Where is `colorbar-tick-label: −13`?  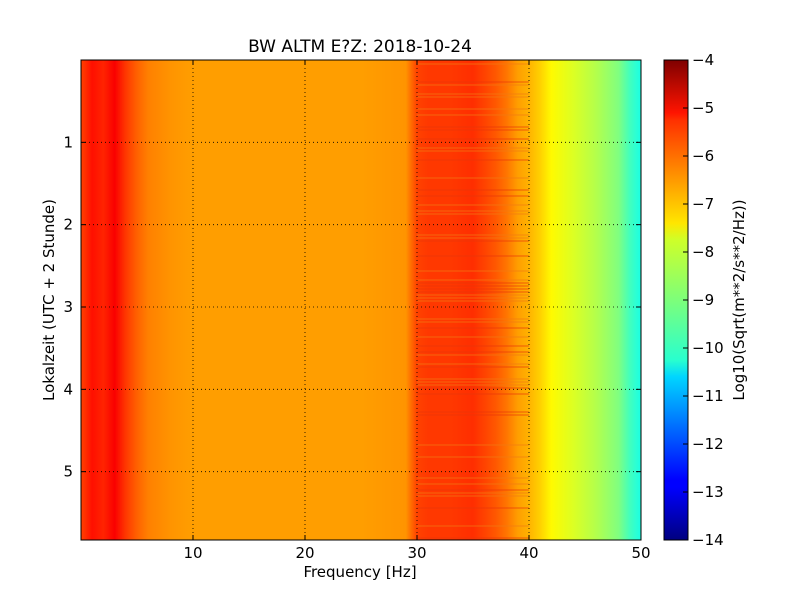
colorbar-tick-label: −13 is located at coordinates (708, 492).